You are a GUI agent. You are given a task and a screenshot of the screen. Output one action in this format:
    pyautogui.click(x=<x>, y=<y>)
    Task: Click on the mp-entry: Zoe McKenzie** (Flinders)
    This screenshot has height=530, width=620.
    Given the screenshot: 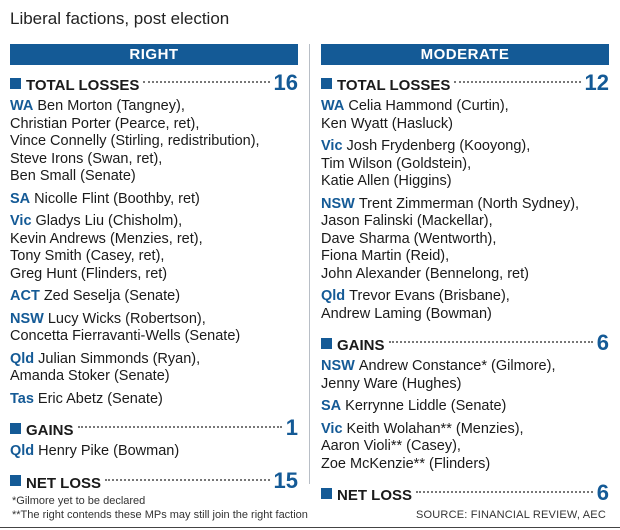 What is the action you would take?
    pyautogui.click(x=465, y=465)
    